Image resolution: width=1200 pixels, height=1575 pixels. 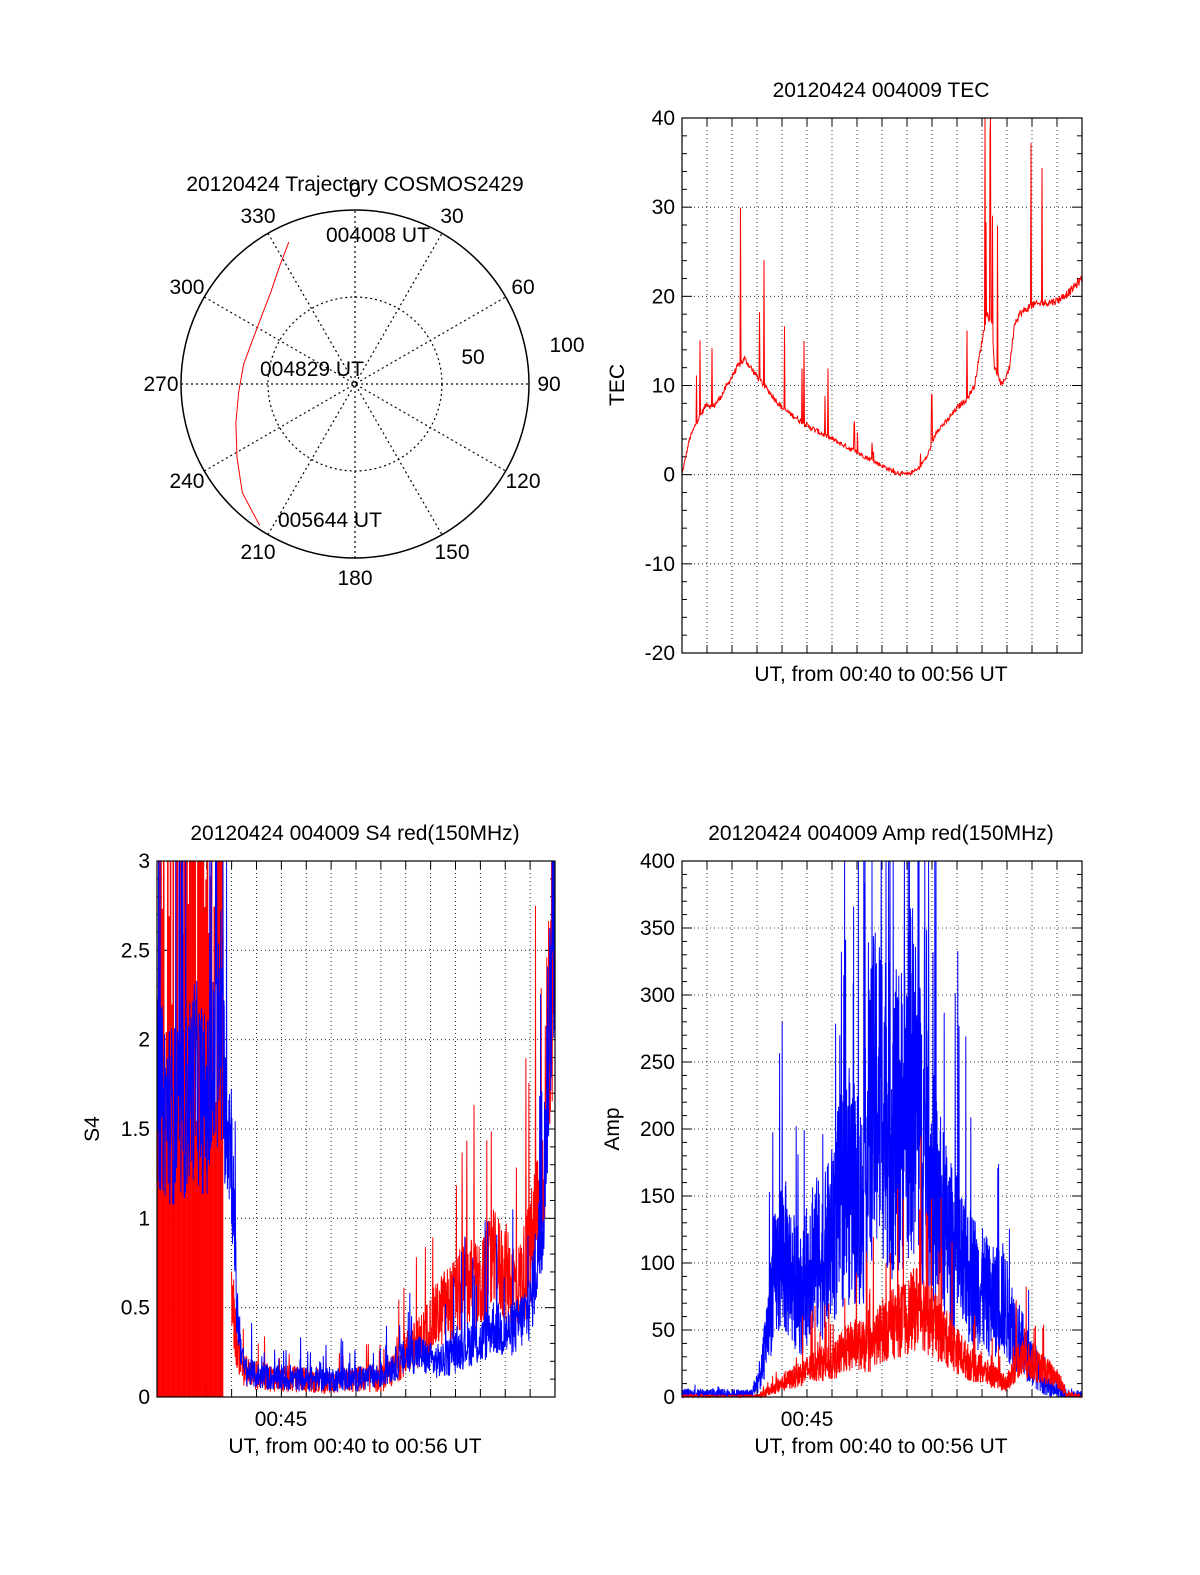 What do you see at coordinates (186, 481) in the screenshot?
I see `polar-azimuth-label: 240` at bounding box center [186, 481].